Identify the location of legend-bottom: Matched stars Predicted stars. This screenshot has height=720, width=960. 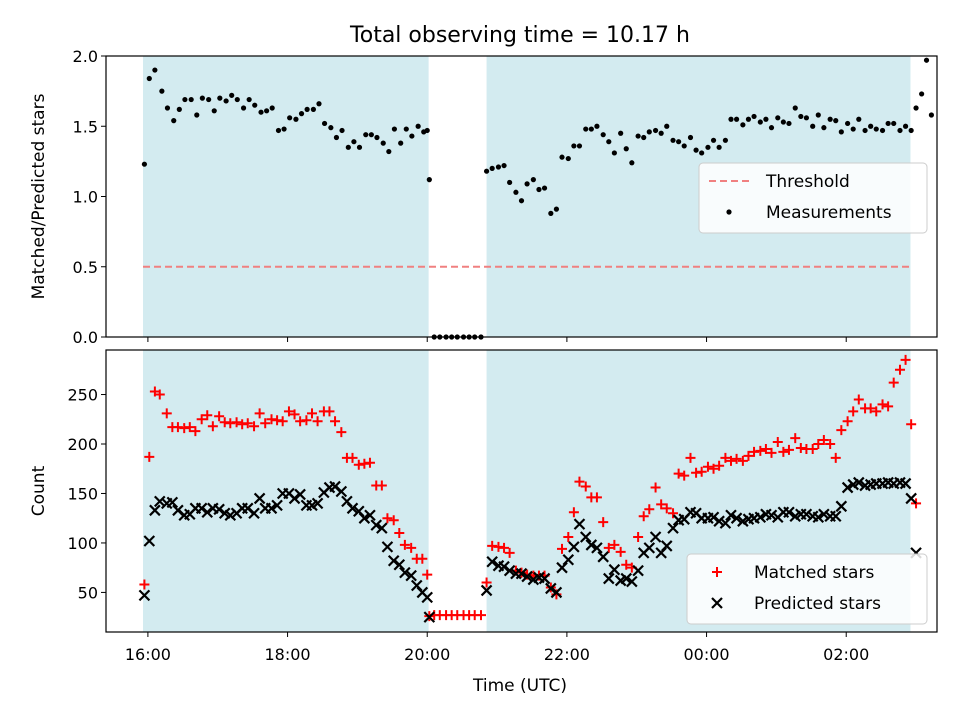
(807, 589).